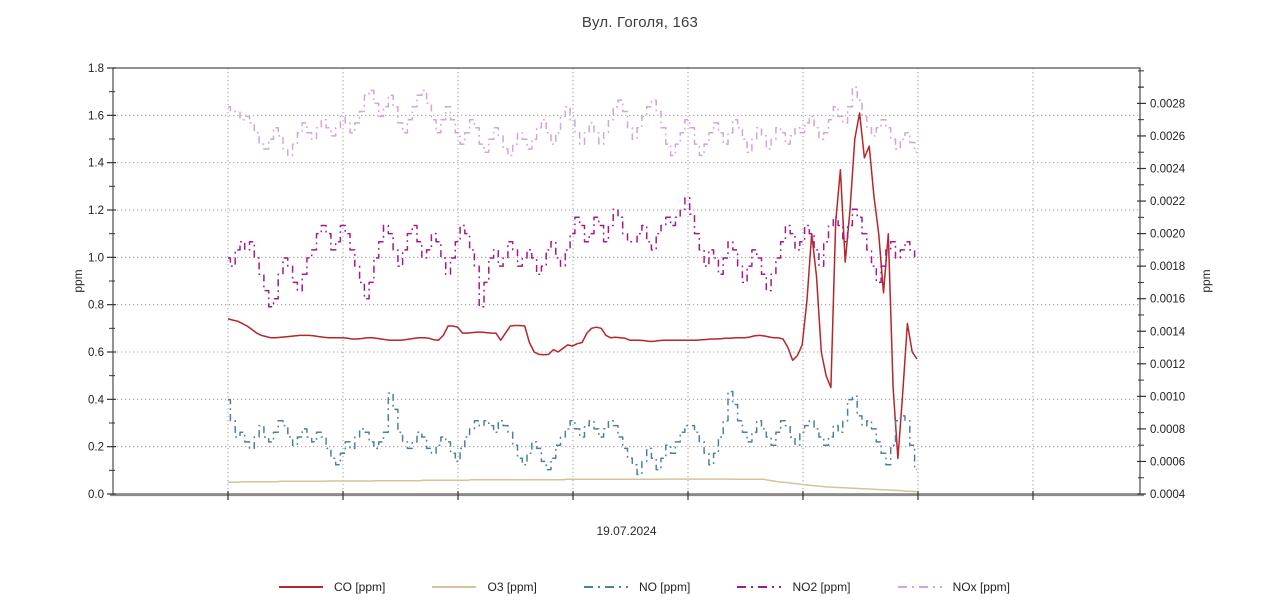  Describe the element at coordinates (636, 587) in the screenshot. I see `legend-item-no: NO [ppm]` at that location.